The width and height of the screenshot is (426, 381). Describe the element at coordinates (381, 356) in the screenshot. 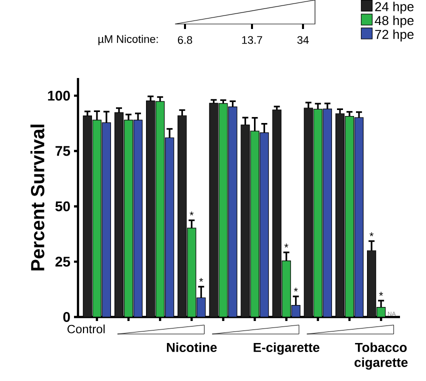

I see `text: Tobacco cigarette` at that location.